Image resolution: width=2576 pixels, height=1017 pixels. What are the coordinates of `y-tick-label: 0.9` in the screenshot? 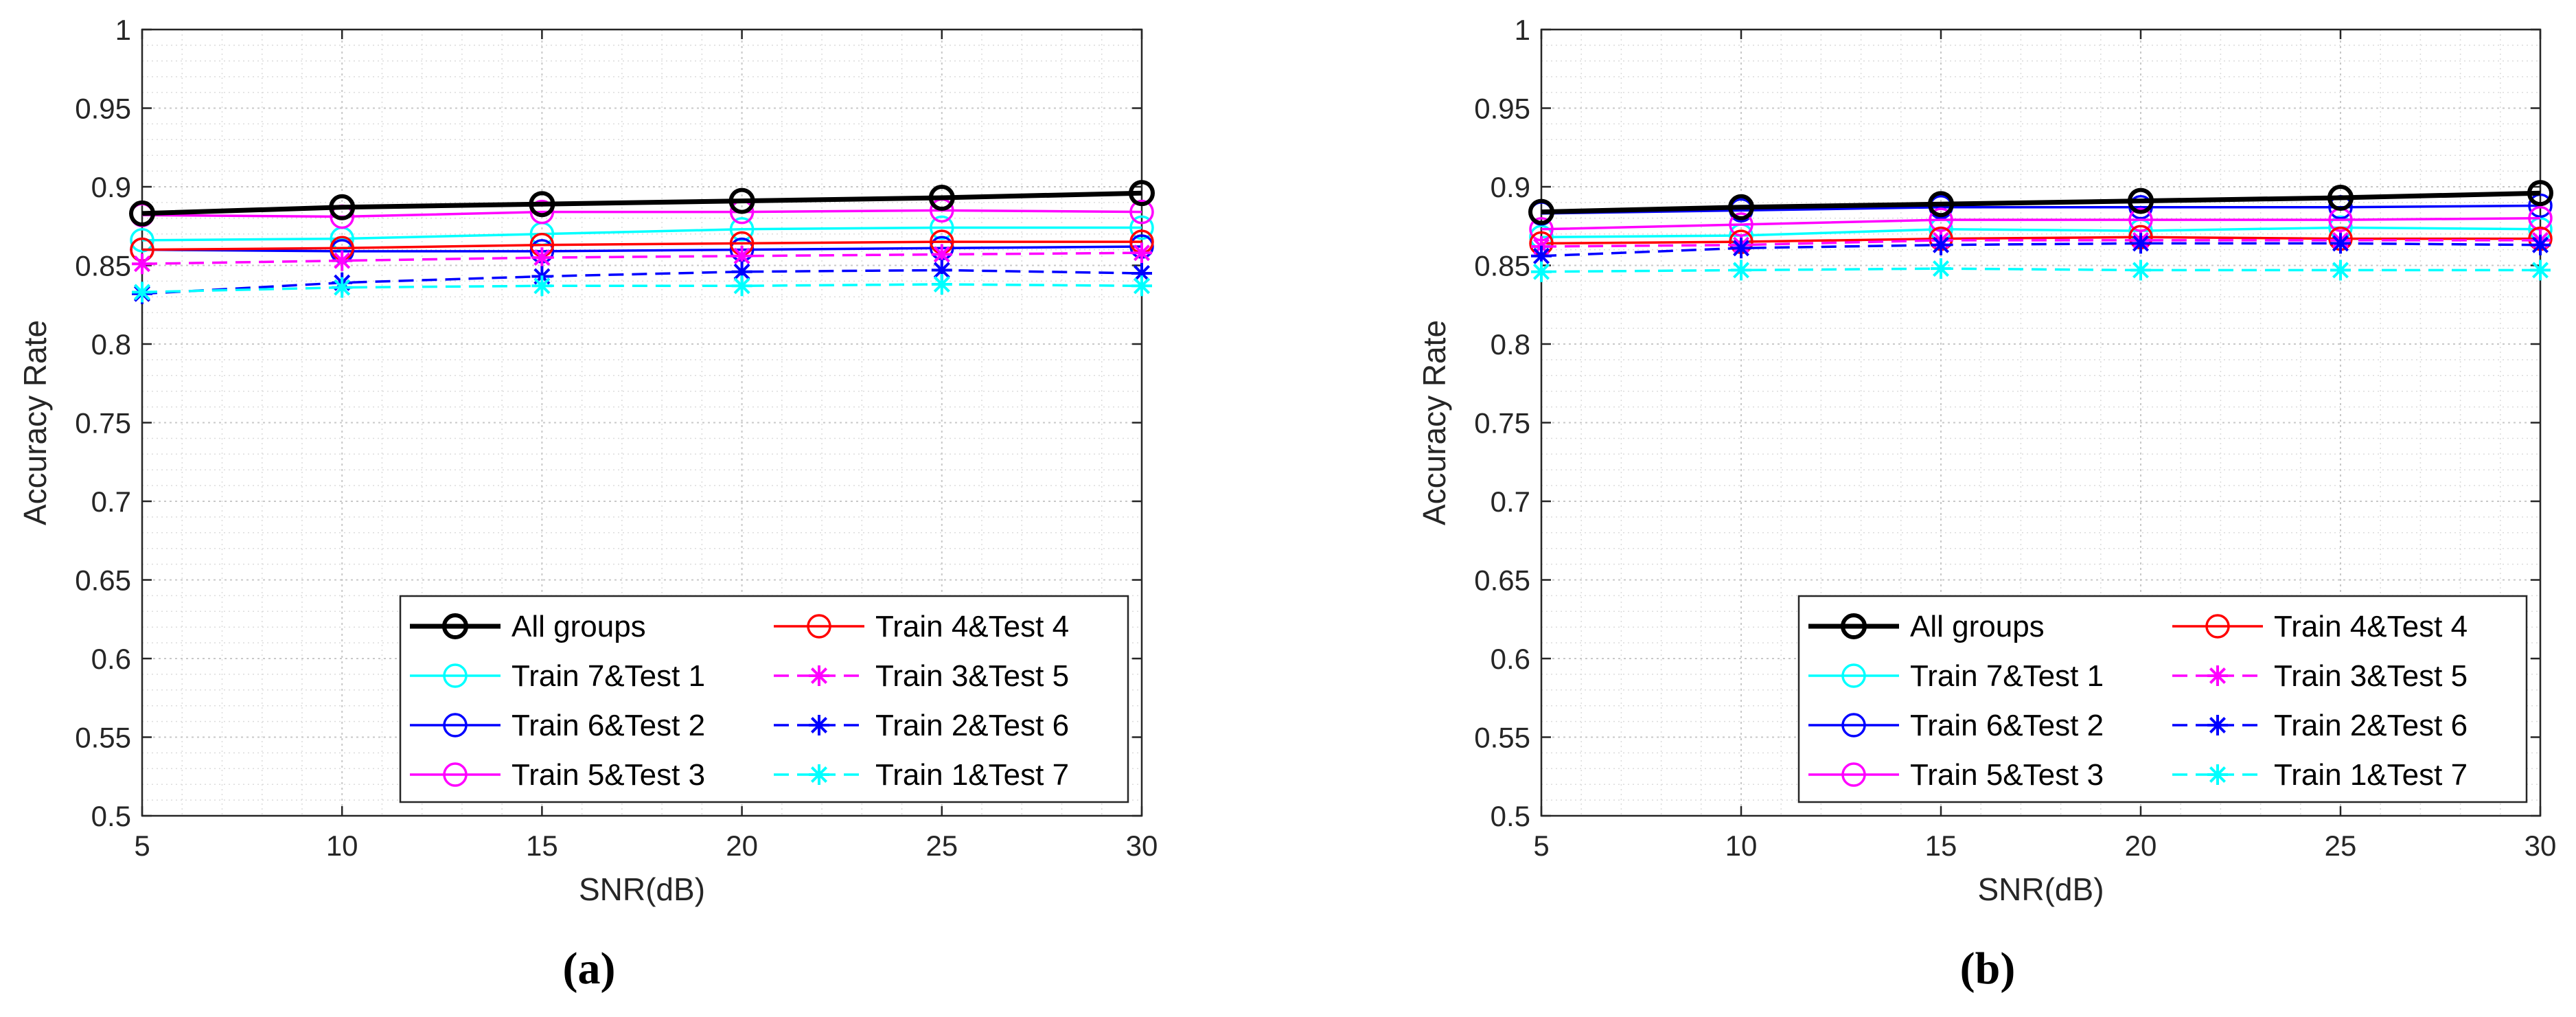 It's located at (1511, 187).